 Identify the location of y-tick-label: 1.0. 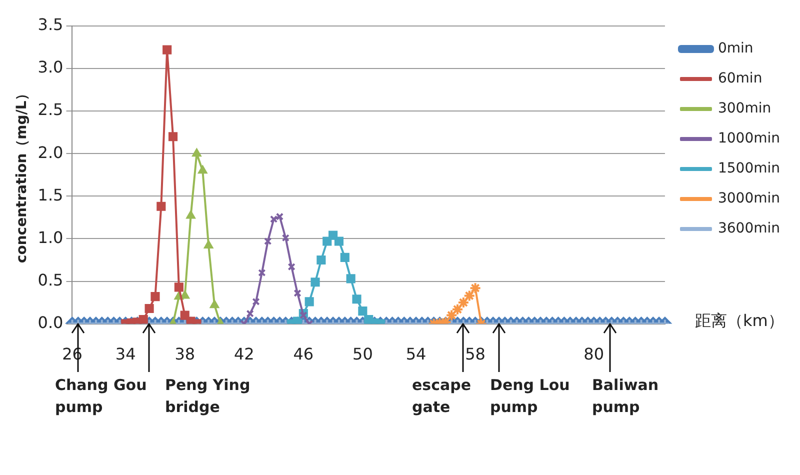
(51, 237).